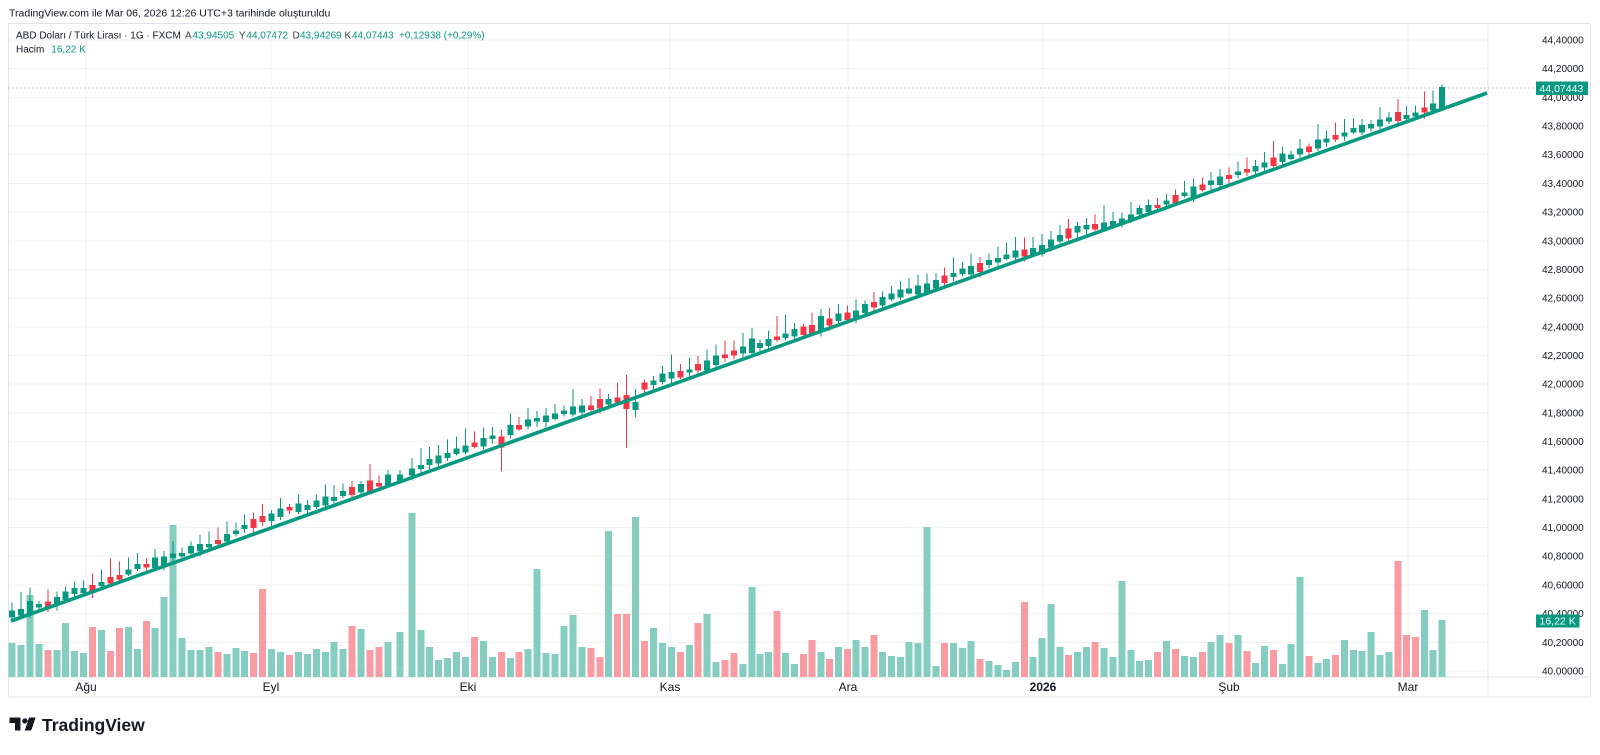 This screenshot has width=1600, height=755. I want to click on svg-text: 42,20000, so click(1563, 356).